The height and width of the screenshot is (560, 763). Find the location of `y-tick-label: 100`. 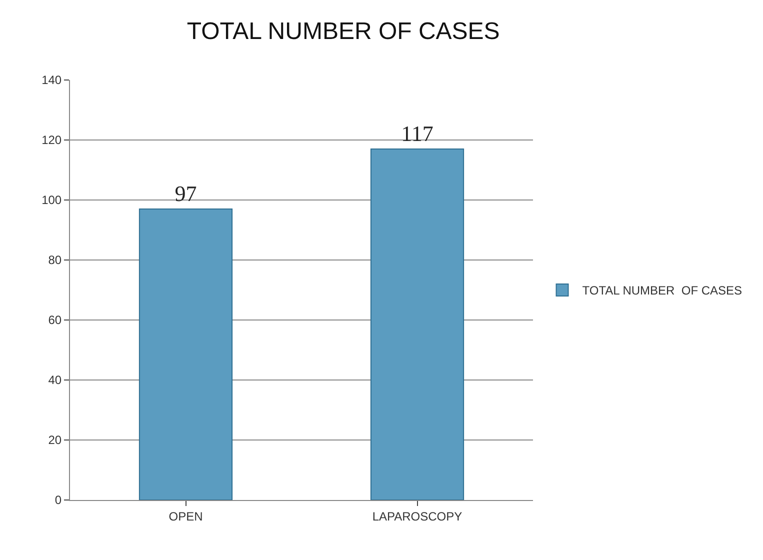

y-tick-label: 100 is located at coordinates (52, 200).